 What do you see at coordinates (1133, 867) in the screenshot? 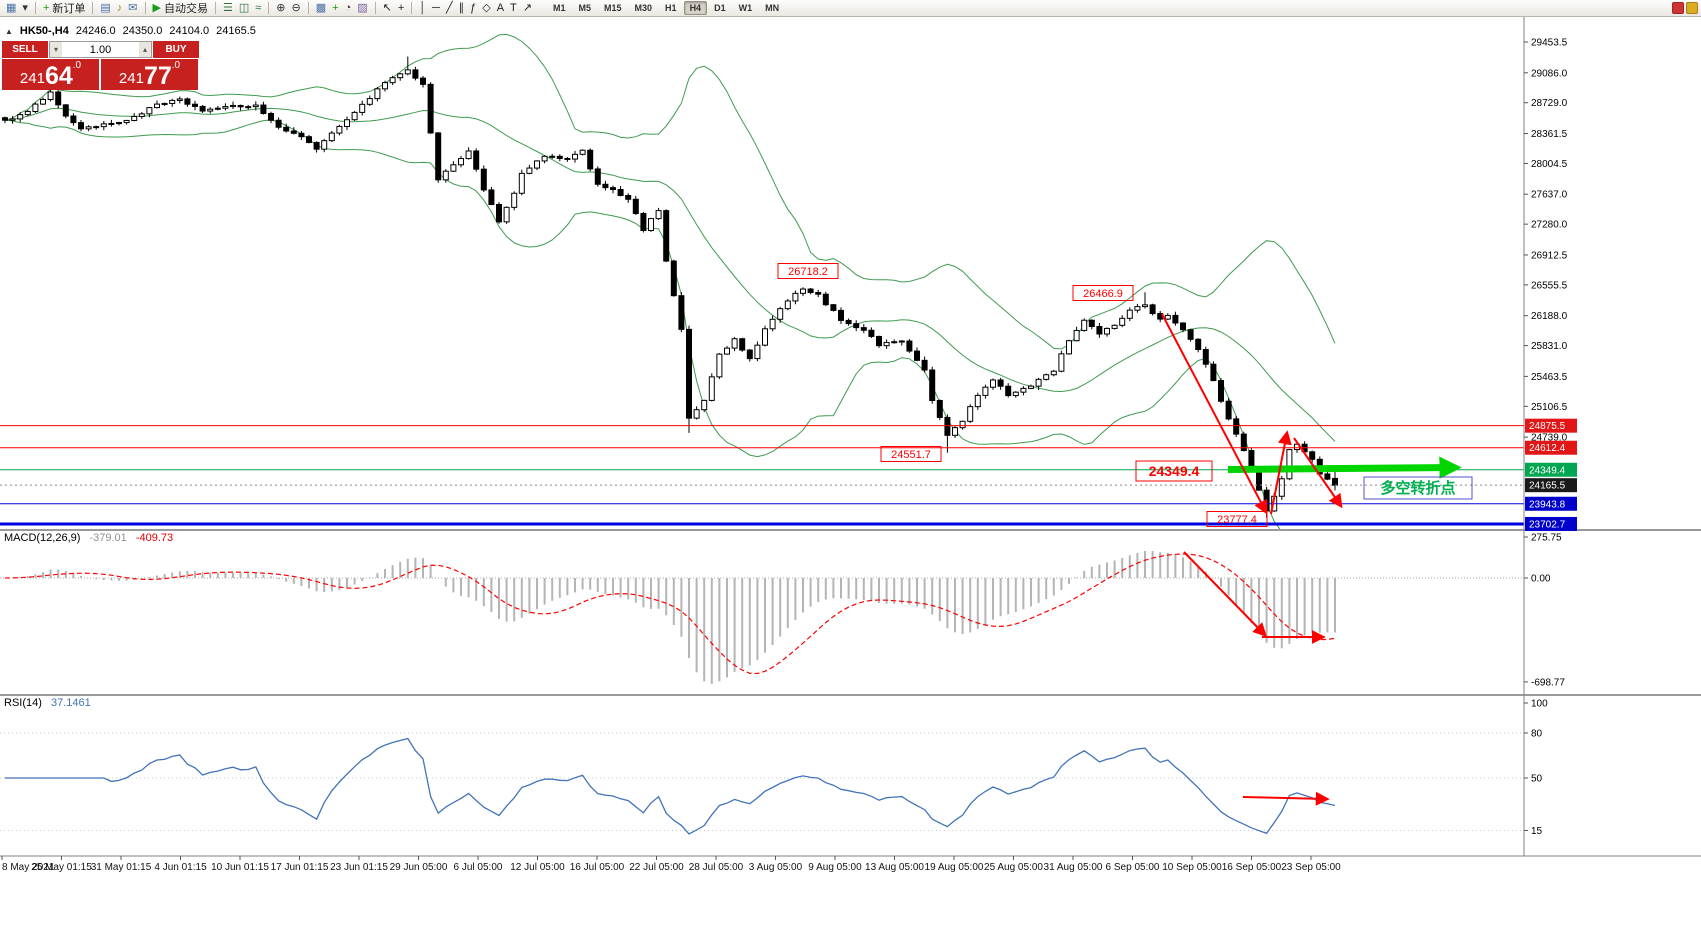
I see `svg-text: 6 Sep 05:00` at bounding box center [1133, 867].